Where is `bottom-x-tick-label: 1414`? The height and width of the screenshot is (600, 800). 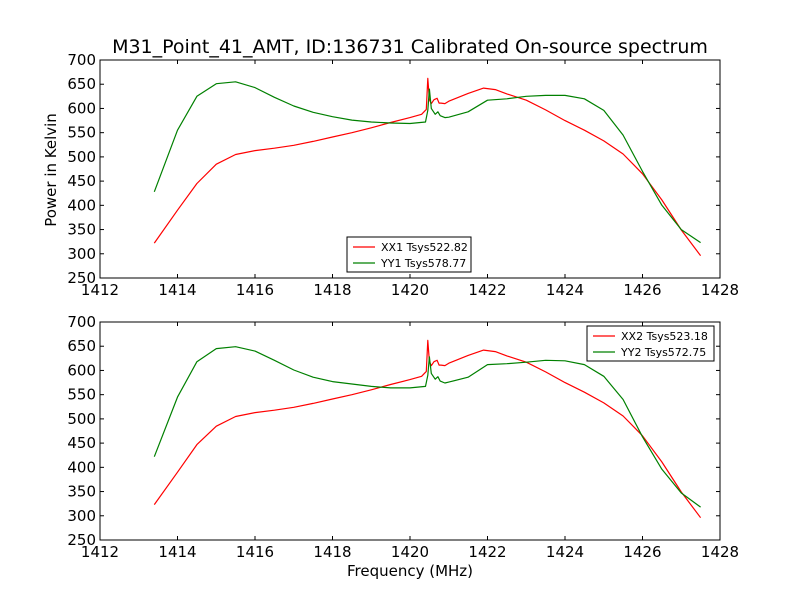 bottom-x-tick-label: 1414 is located at coordinates (177, 552).